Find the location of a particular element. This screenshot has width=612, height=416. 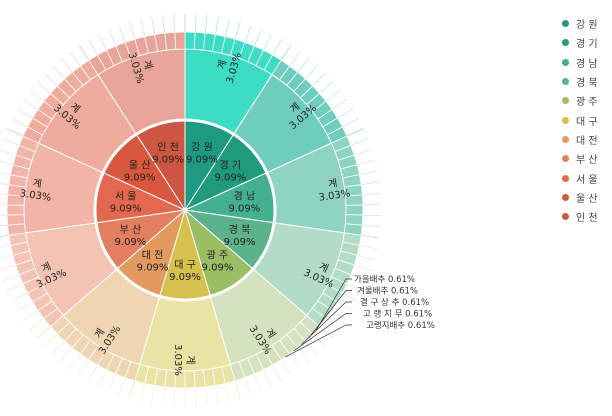

legend-item: 대 구 is located at coordinates (580, 119).